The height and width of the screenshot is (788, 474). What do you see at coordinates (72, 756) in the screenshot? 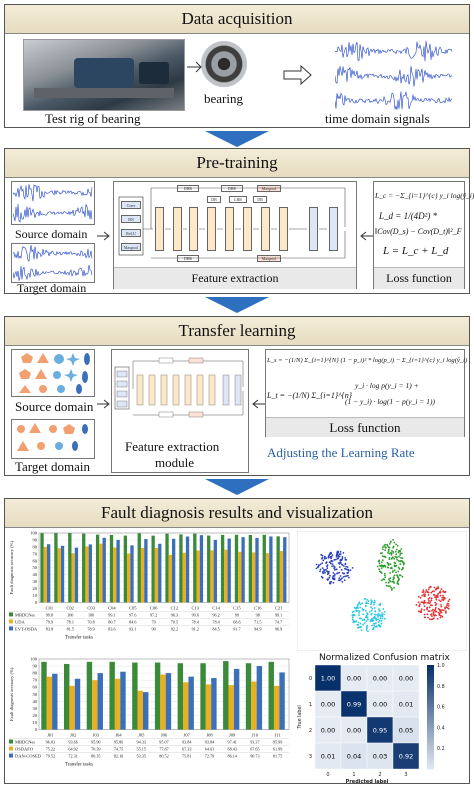
I see `table-cell: 72.31` at bounding box center [72, 756].